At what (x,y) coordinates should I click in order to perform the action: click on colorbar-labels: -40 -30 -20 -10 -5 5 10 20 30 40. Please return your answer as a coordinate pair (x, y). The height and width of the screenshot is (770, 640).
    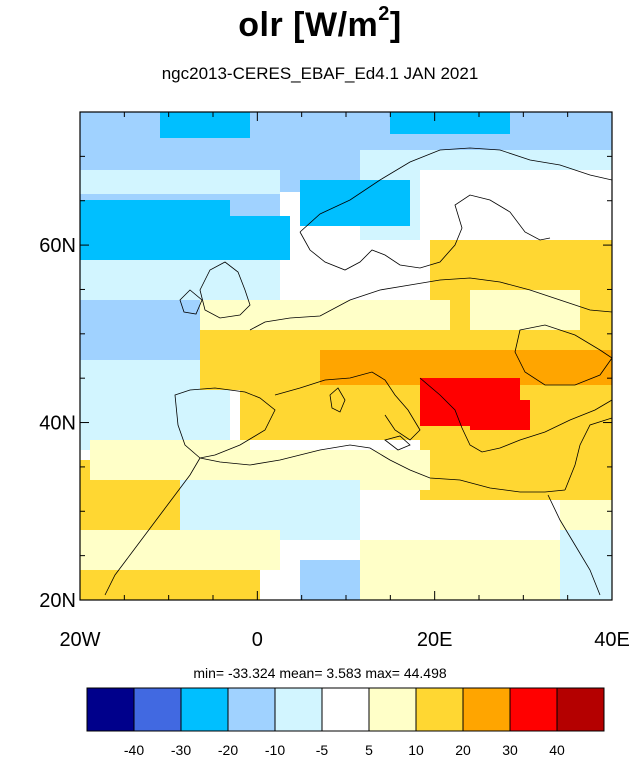
    Looking at the image, I should click on (344, 750).